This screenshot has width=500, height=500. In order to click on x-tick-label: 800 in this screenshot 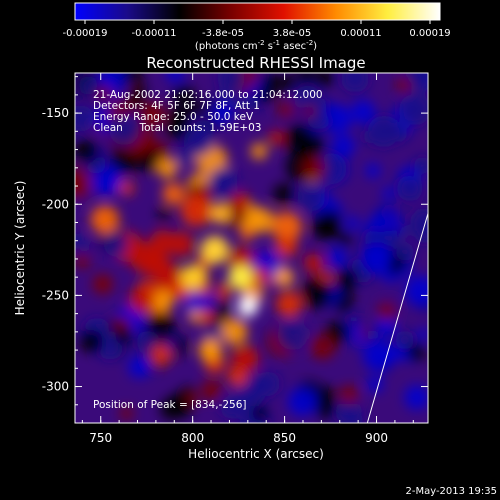, I will do `click(192, 438)`.